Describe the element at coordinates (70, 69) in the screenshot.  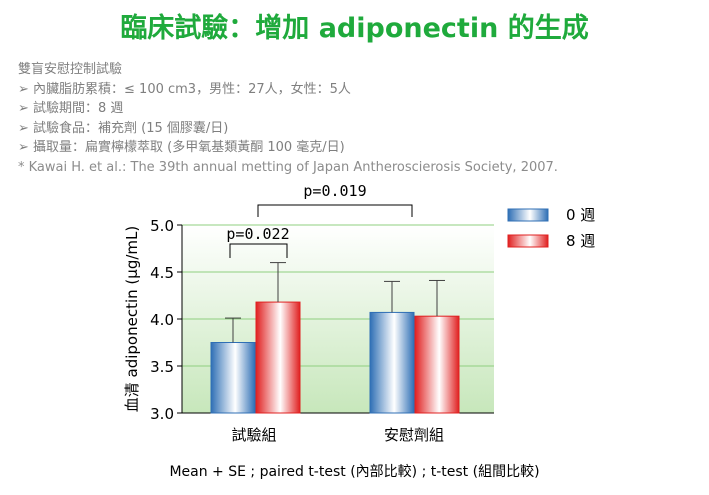
I see `study-heading: 雙盲安慰控制試驗` at that location.